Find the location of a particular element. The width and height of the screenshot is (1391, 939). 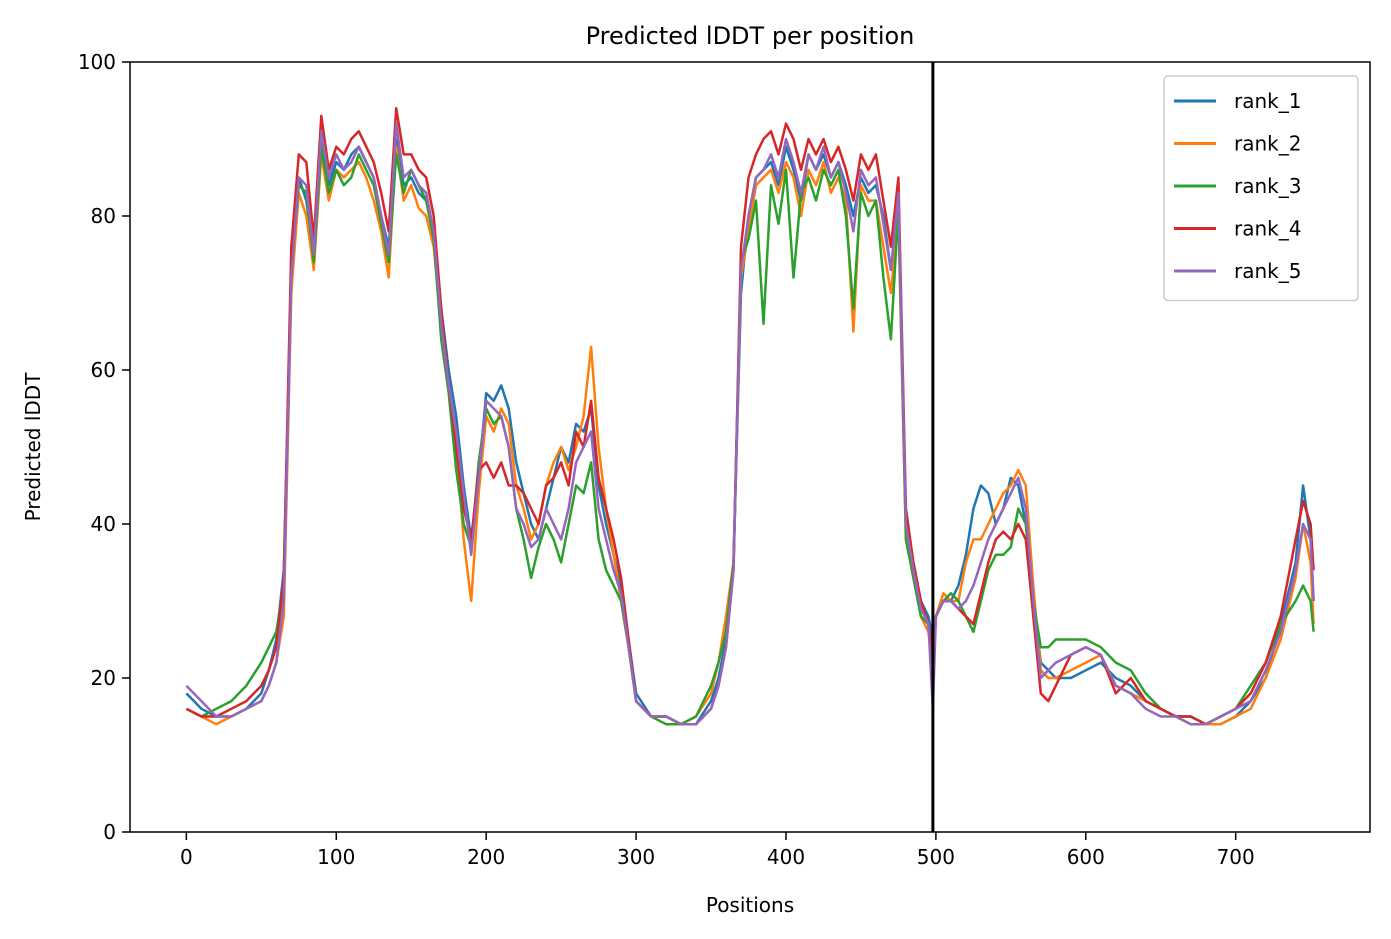

y-tick-label: 80 is located at coordinates (103, 216).